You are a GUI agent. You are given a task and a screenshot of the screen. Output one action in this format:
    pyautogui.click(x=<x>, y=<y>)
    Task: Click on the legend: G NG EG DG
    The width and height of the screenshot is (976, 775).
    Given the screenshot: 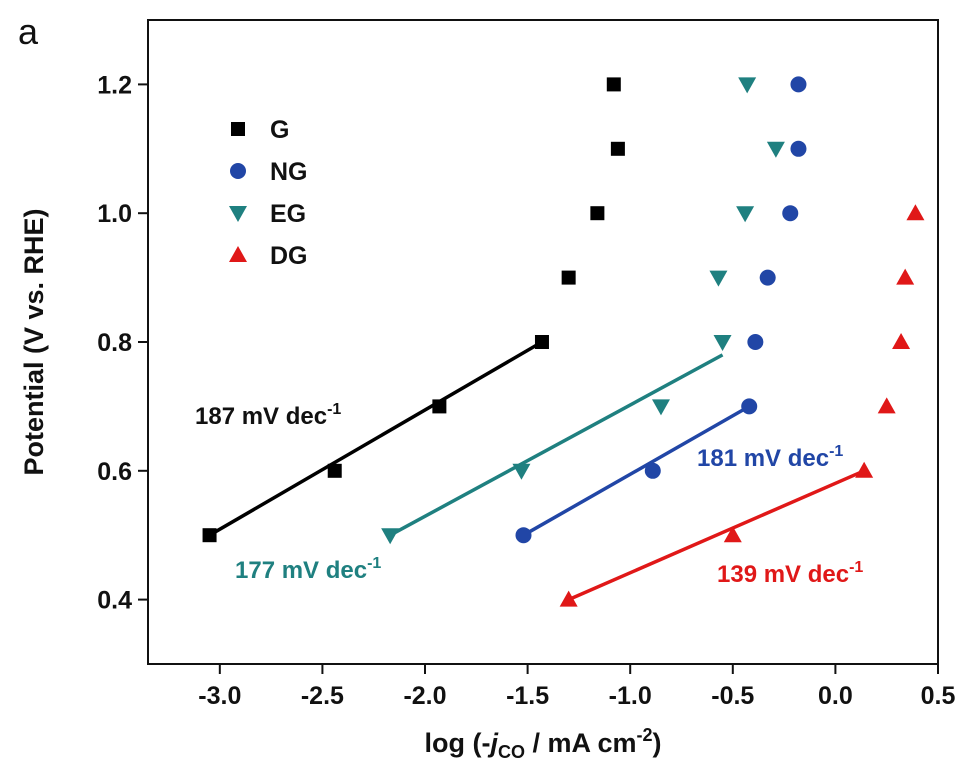 What is the action you would take?
    pyautogui.click(x=268, y=193)
    